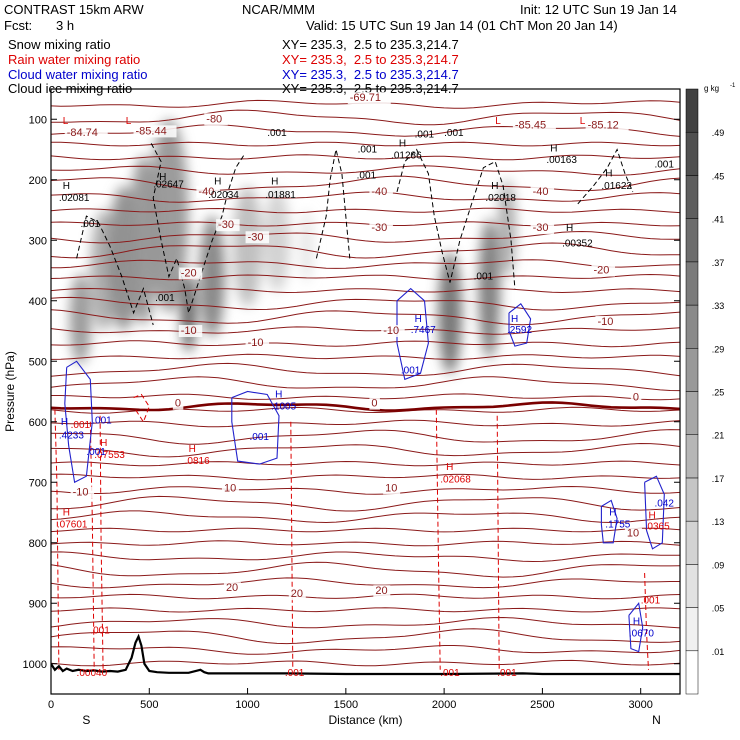 This screenshot has width=740, height=740. I want to click on rain-label-6: H, so click(103, 443).